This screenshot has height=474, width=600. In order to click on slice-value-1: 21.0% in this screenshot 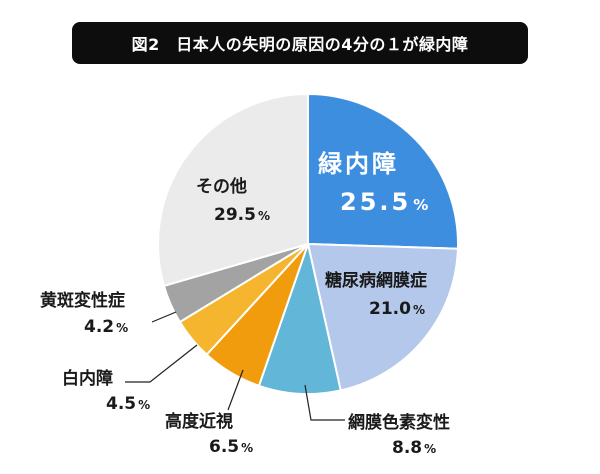, I will do `click(397, 309)`.